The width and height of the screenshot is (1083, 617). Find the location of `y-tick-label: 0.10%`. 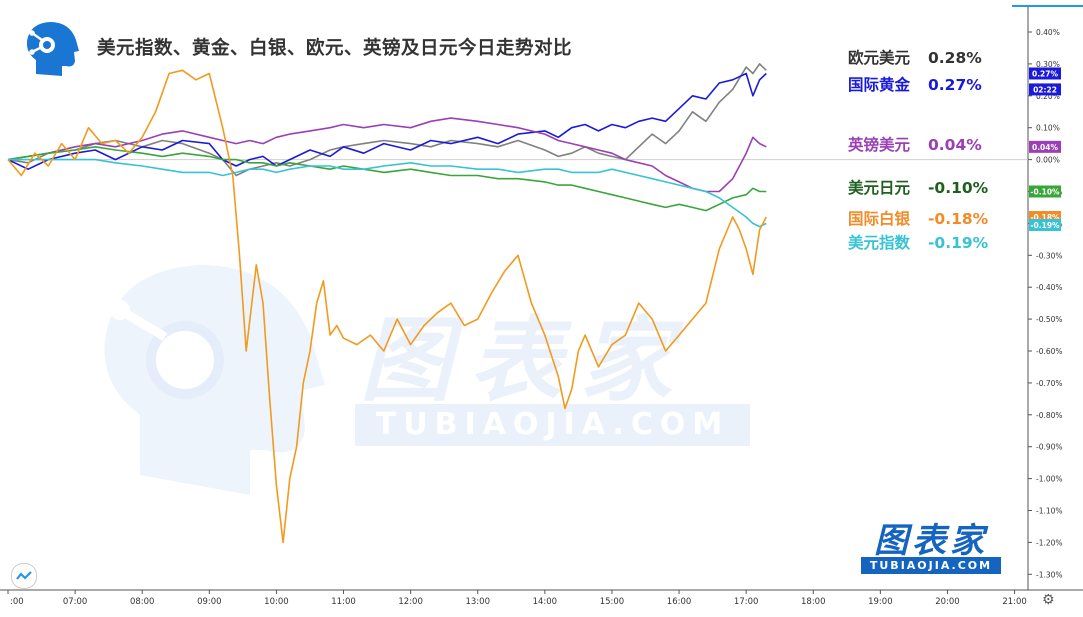

y-tick-label: 0.10% is located at coordinates (1048, 128).